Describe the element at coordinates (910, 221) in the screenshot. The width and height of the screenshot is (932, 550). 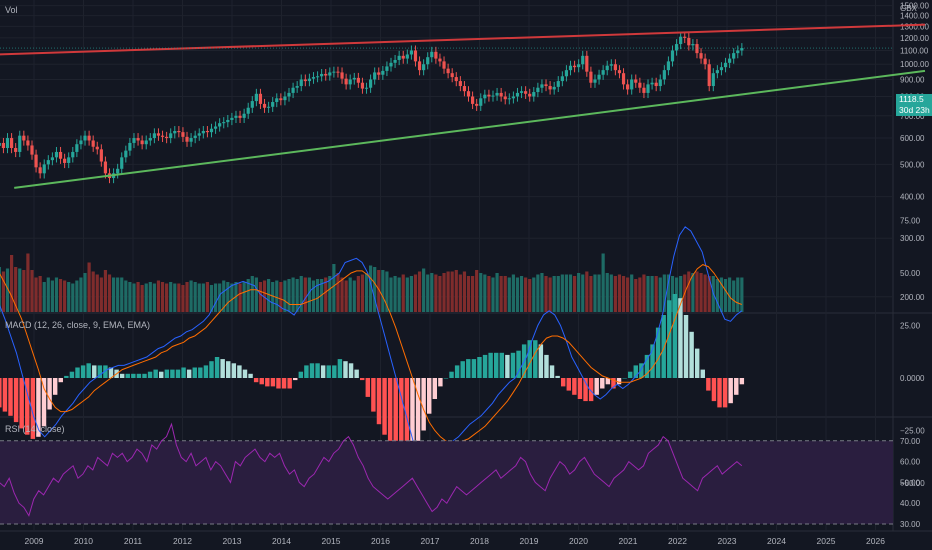
I see `macd-tick-label: 75.00` at that location.